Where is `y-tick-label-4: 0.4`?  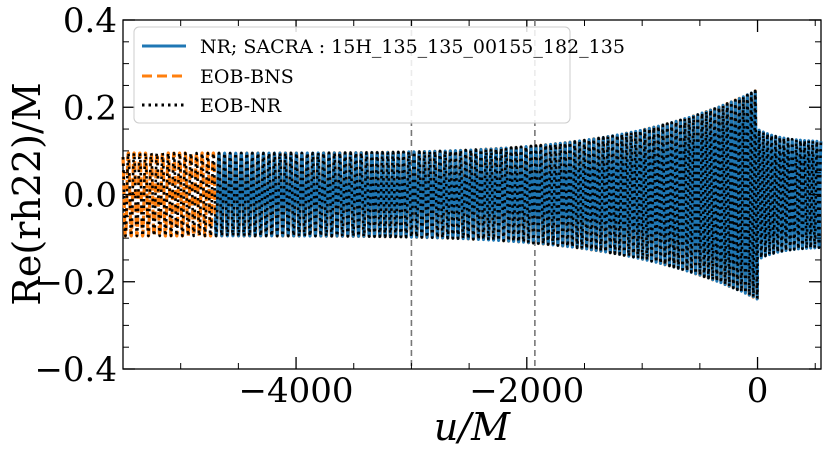
y-tick-label-4: 0.4 is located at coordinates (90, 21).